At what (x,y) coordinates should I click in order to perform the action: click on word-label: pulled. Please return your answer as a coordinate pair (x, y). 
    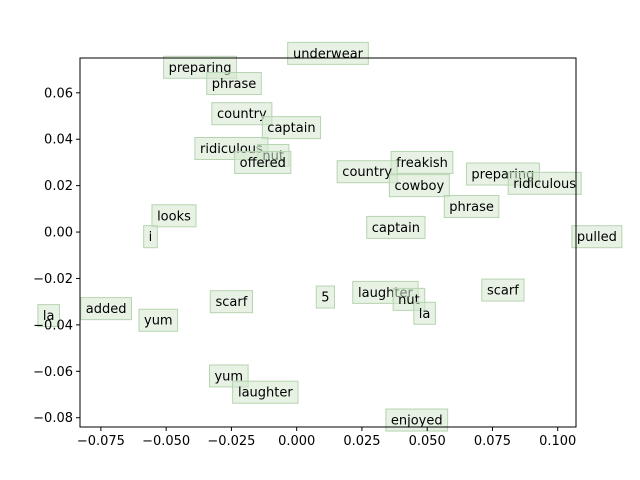
    Looking at the image, I should click on (597, 237).